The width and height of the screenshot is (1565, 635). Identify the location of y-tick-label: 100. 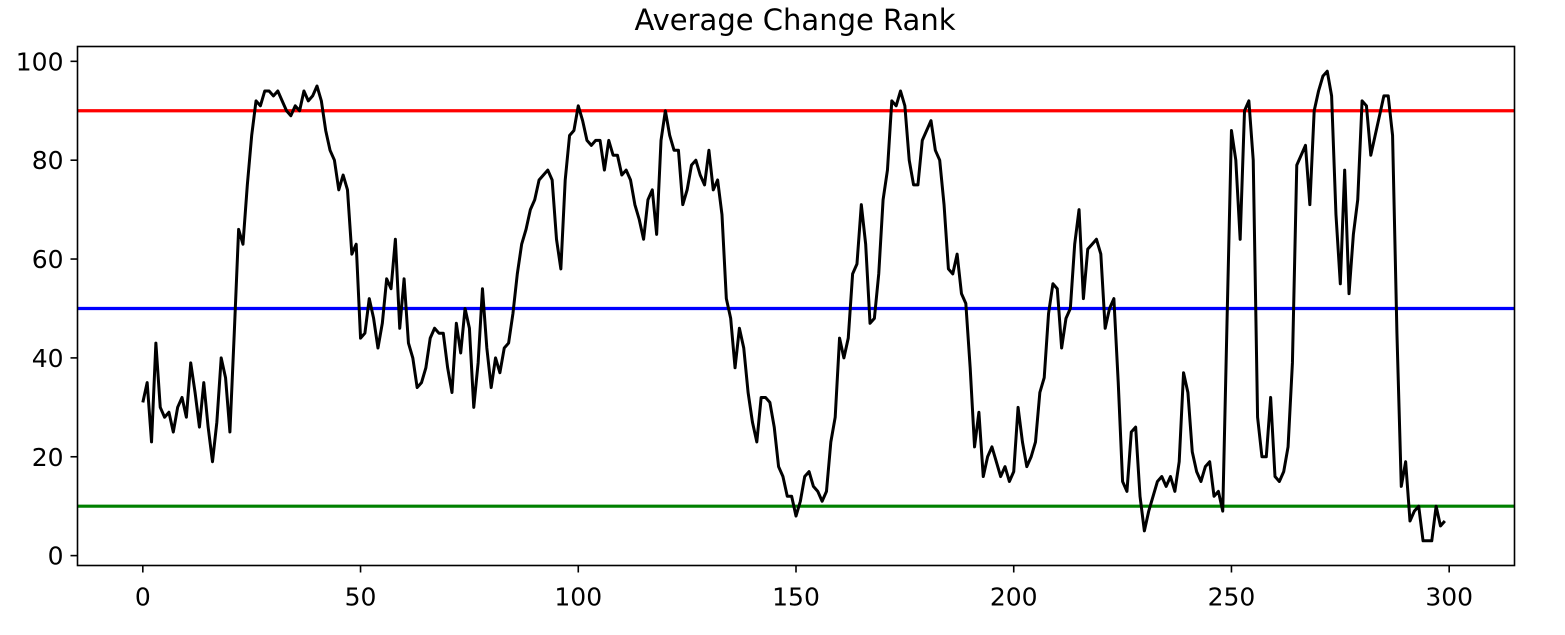
(40, 61).